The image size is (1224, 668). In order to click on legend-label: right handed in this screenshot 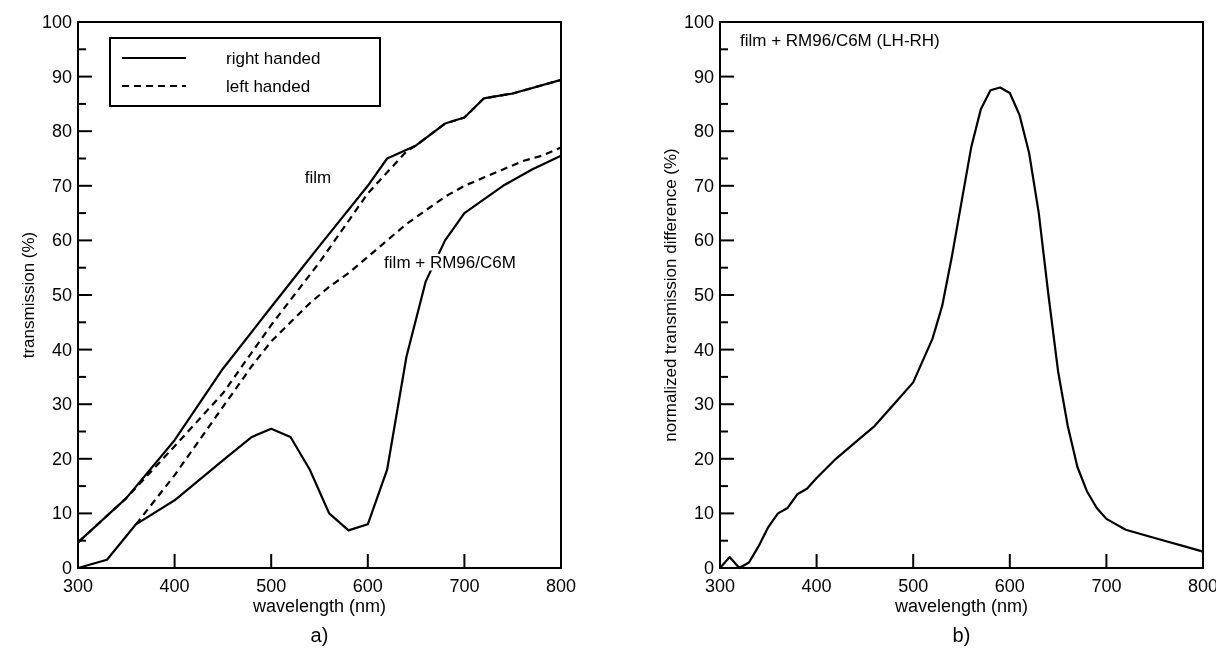, I will do `click(273, 58)`.